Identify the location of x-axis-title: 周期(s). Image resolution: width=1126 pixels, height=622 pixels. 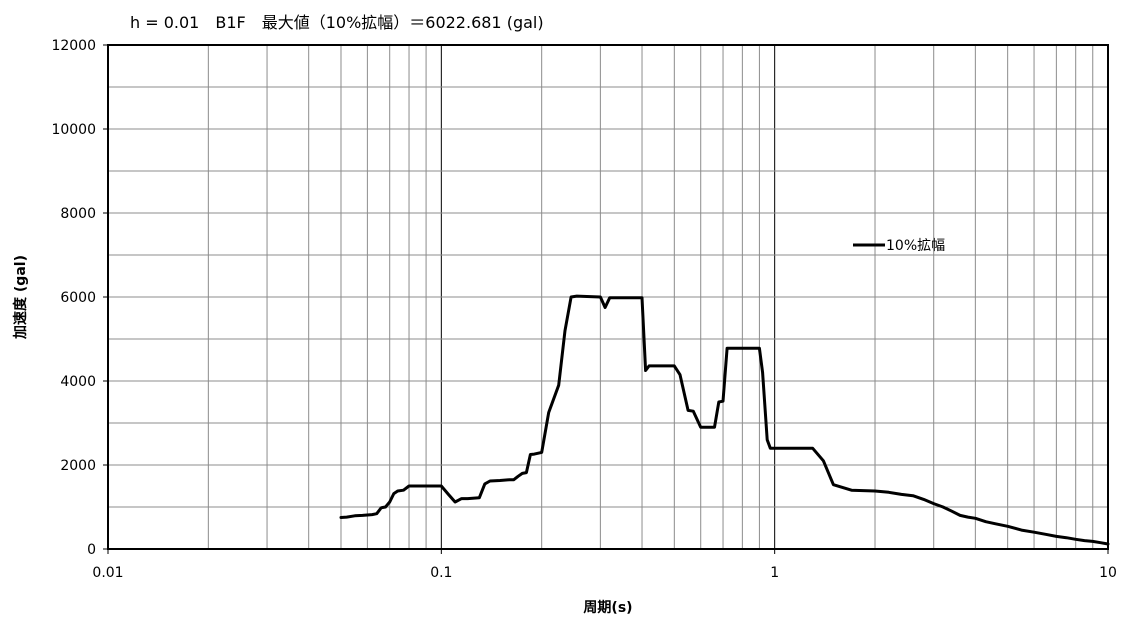
(607, 608).